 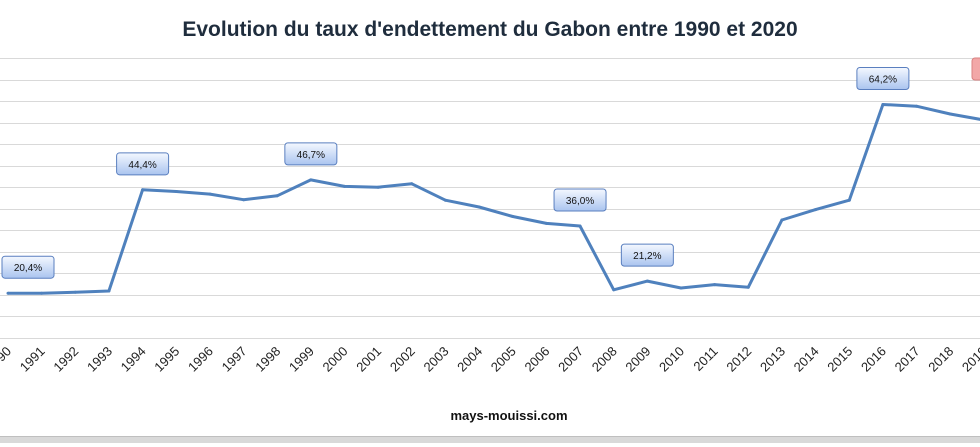 What do you see at coordinates (32, 359) in the screenshot?
I see `x-tick-label: 1991` at bounding box center [32, 359].